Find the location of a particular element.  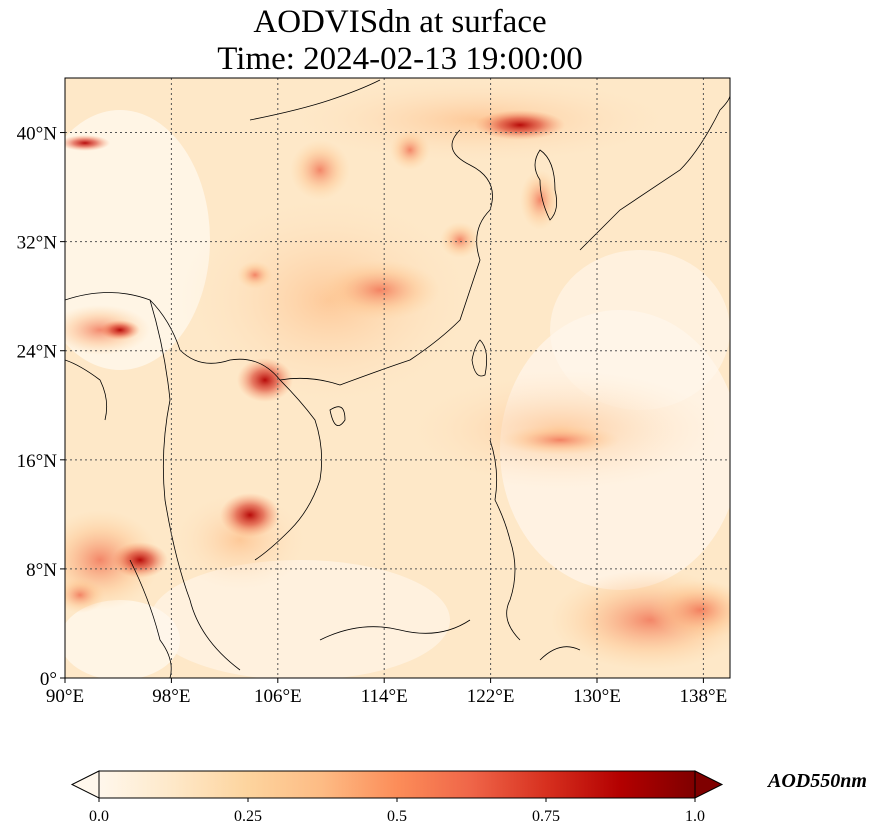

colorbar-extend-max is located at coordinates (709, 784).